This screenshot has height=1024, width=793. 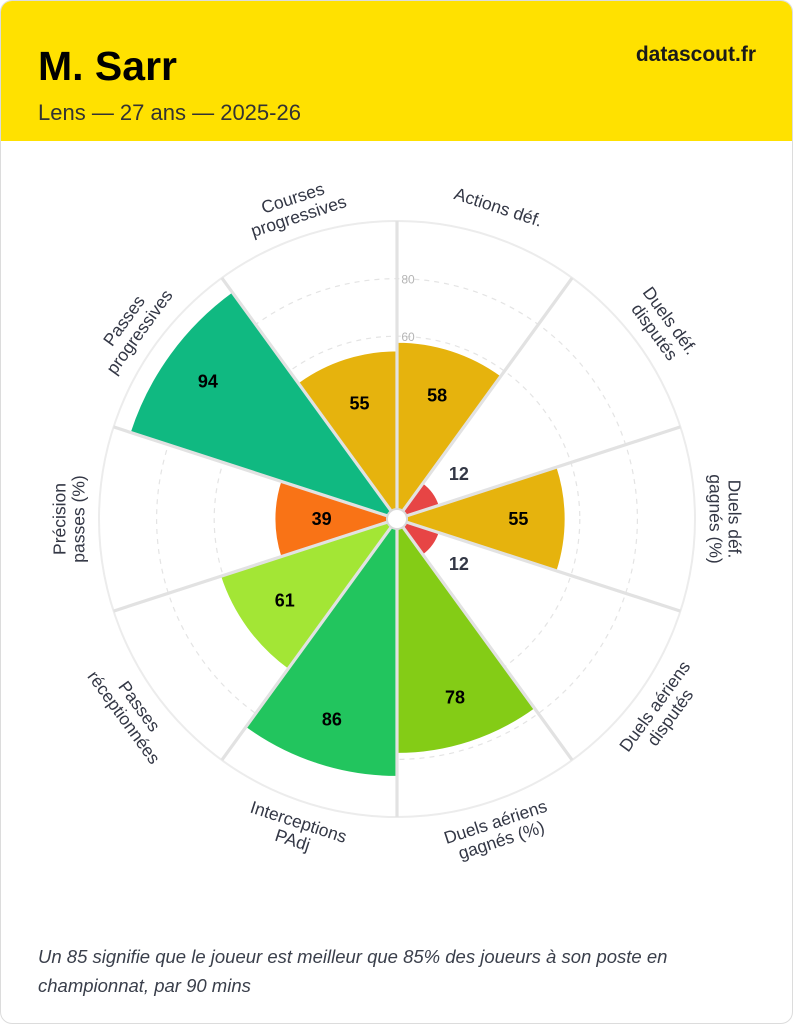 What do you see at coordinates (285, 601) in the screenshot?
I see `value-label: 61` at bounding box center [285, 601].